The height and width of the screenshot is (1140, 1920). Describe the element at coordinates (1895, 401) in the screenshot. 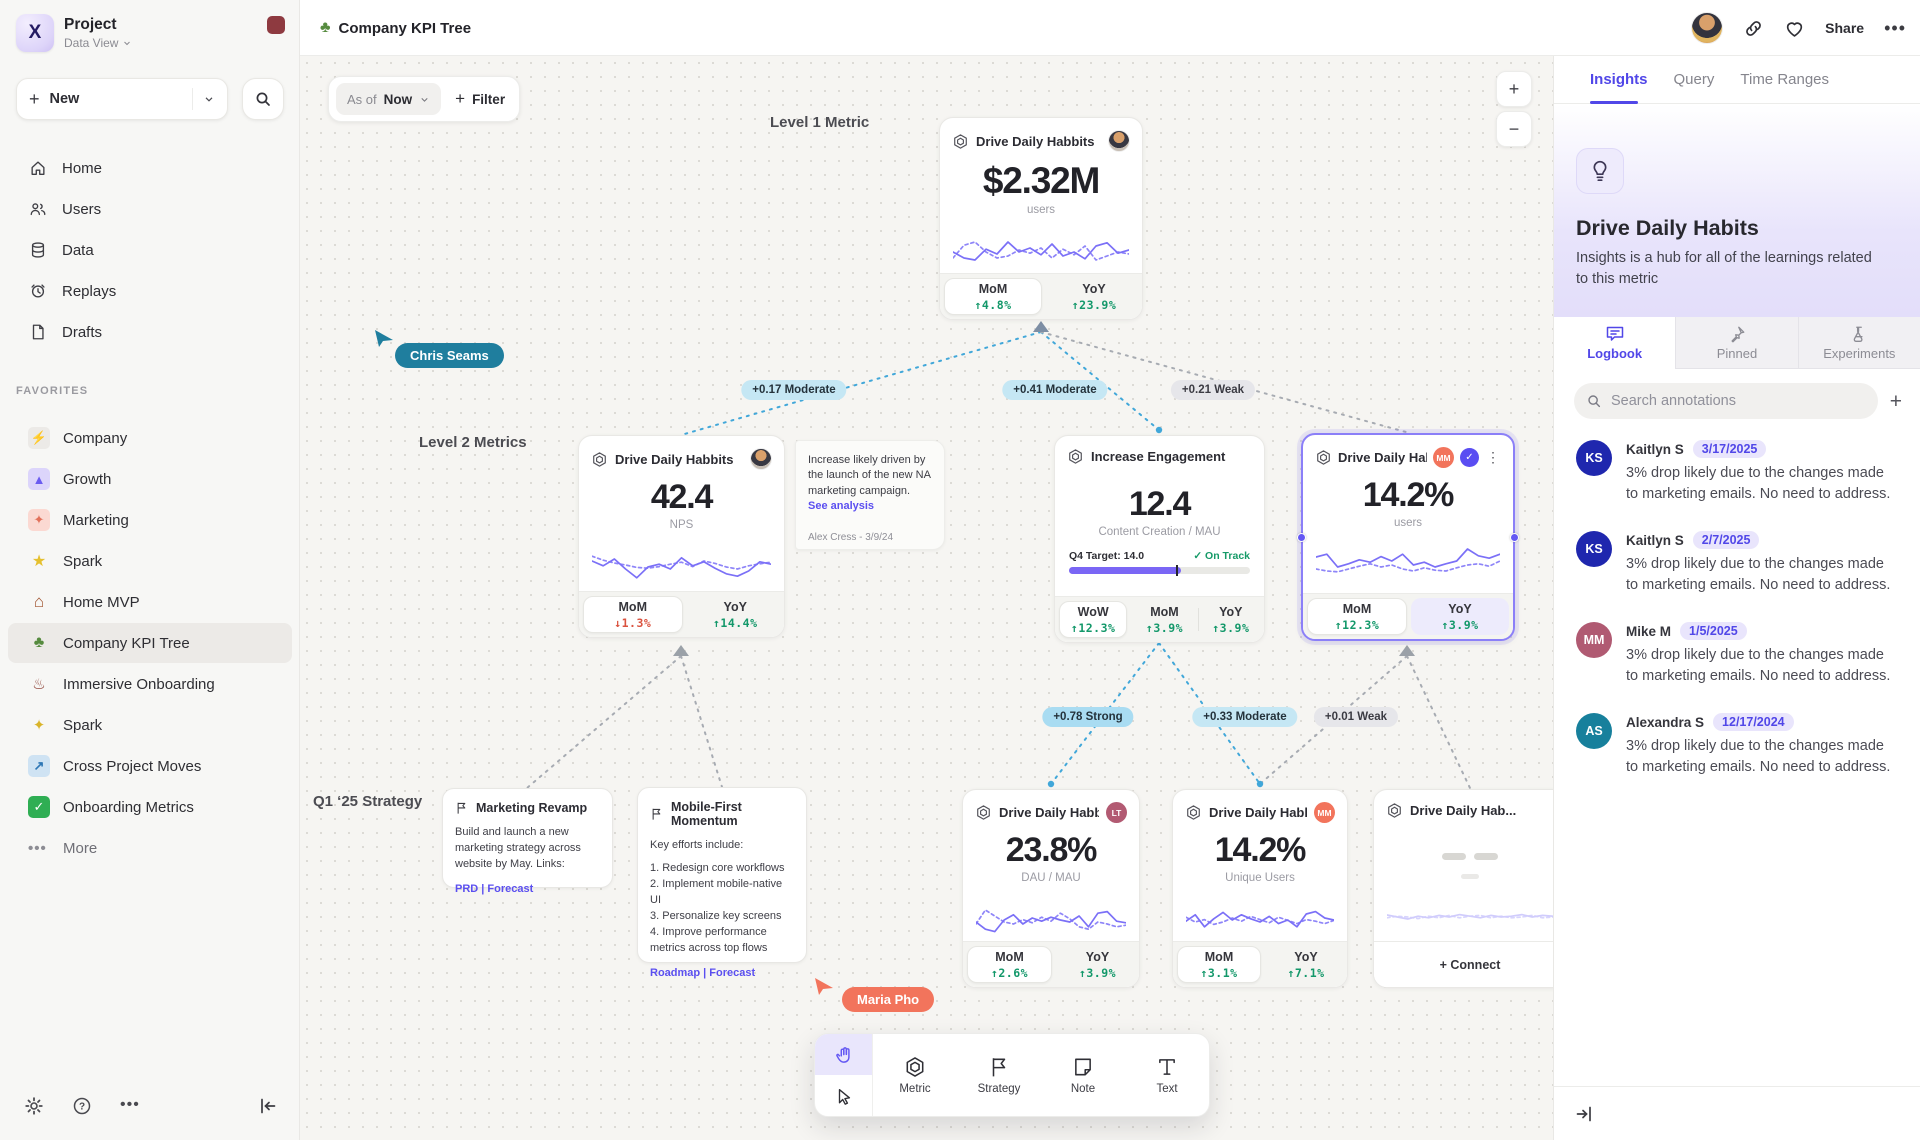

I see `add-annotation-button: +` at that location.